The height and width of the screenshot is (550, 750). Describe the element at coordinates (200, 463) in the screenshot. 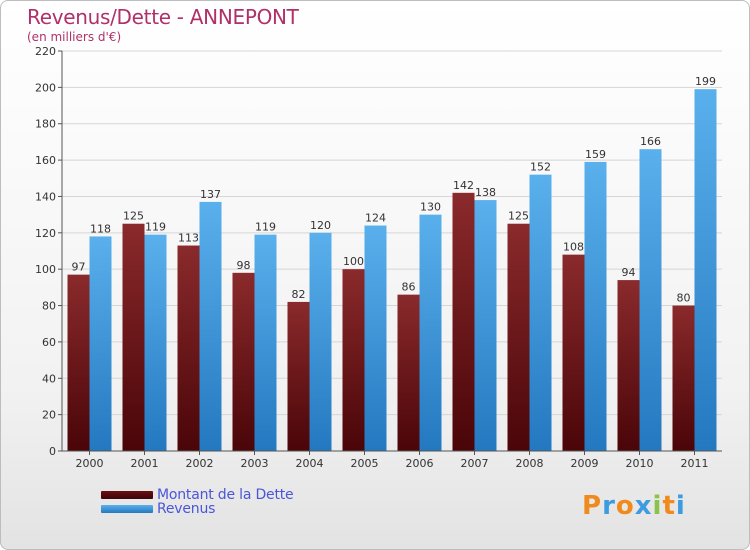

I see `x-tick-label: 2002` at that location.